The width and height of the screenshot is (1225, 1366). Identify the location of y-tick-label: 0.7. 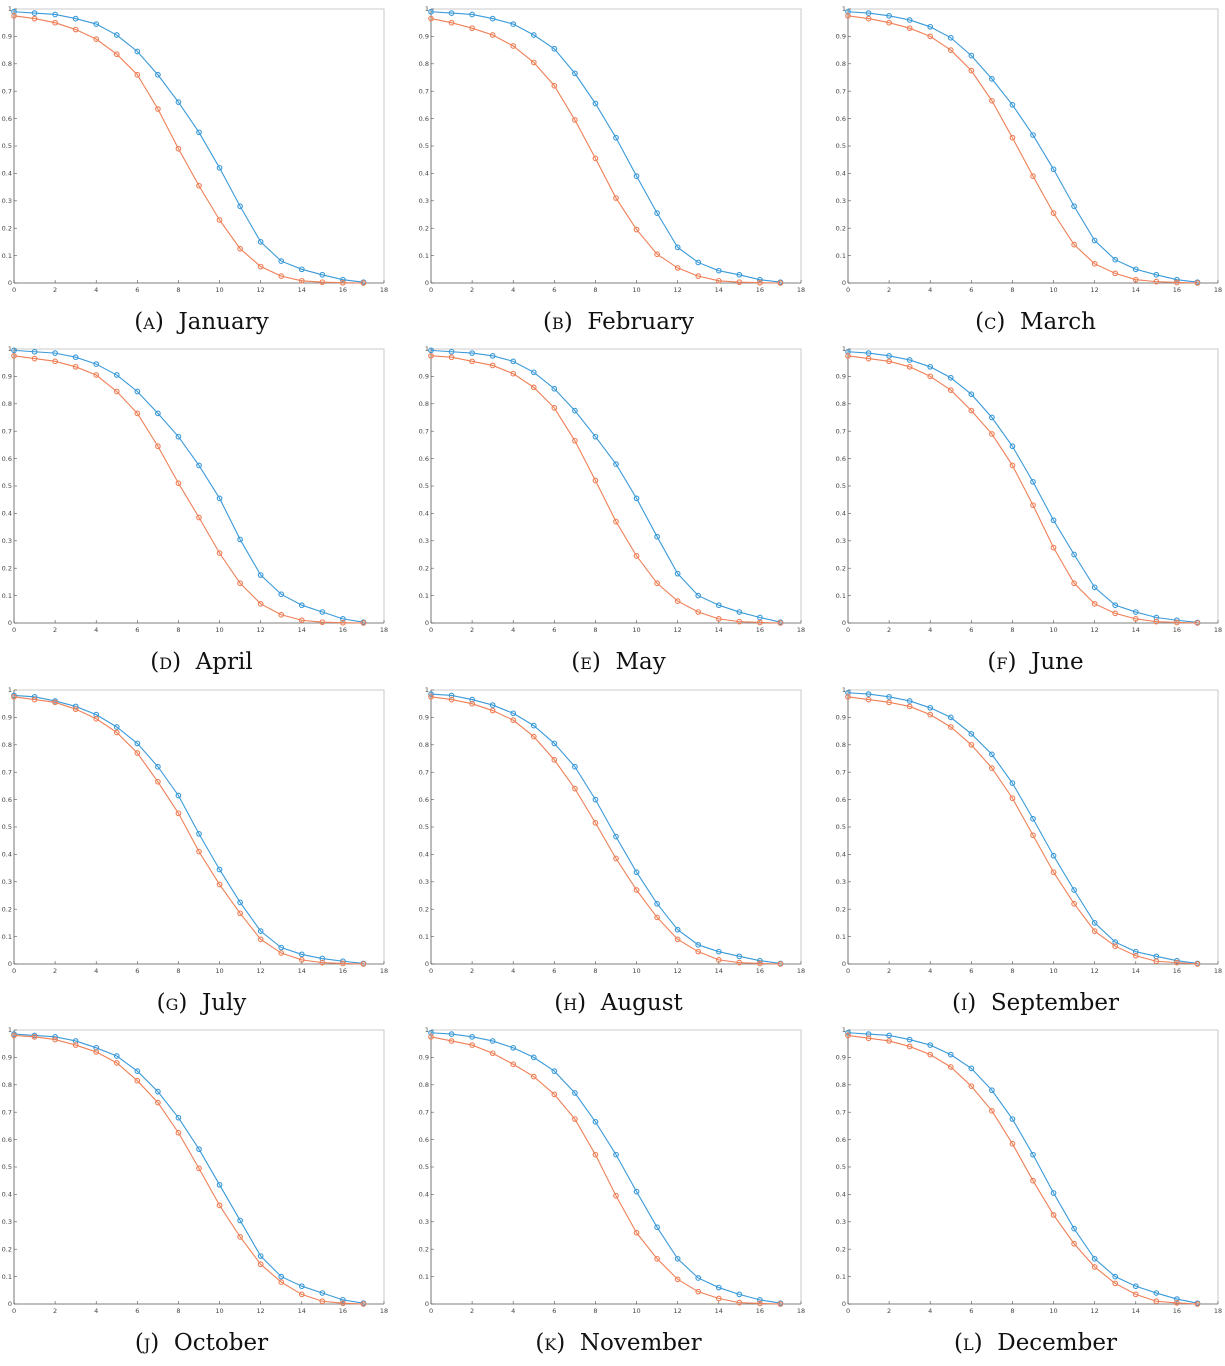
(424, 1112).